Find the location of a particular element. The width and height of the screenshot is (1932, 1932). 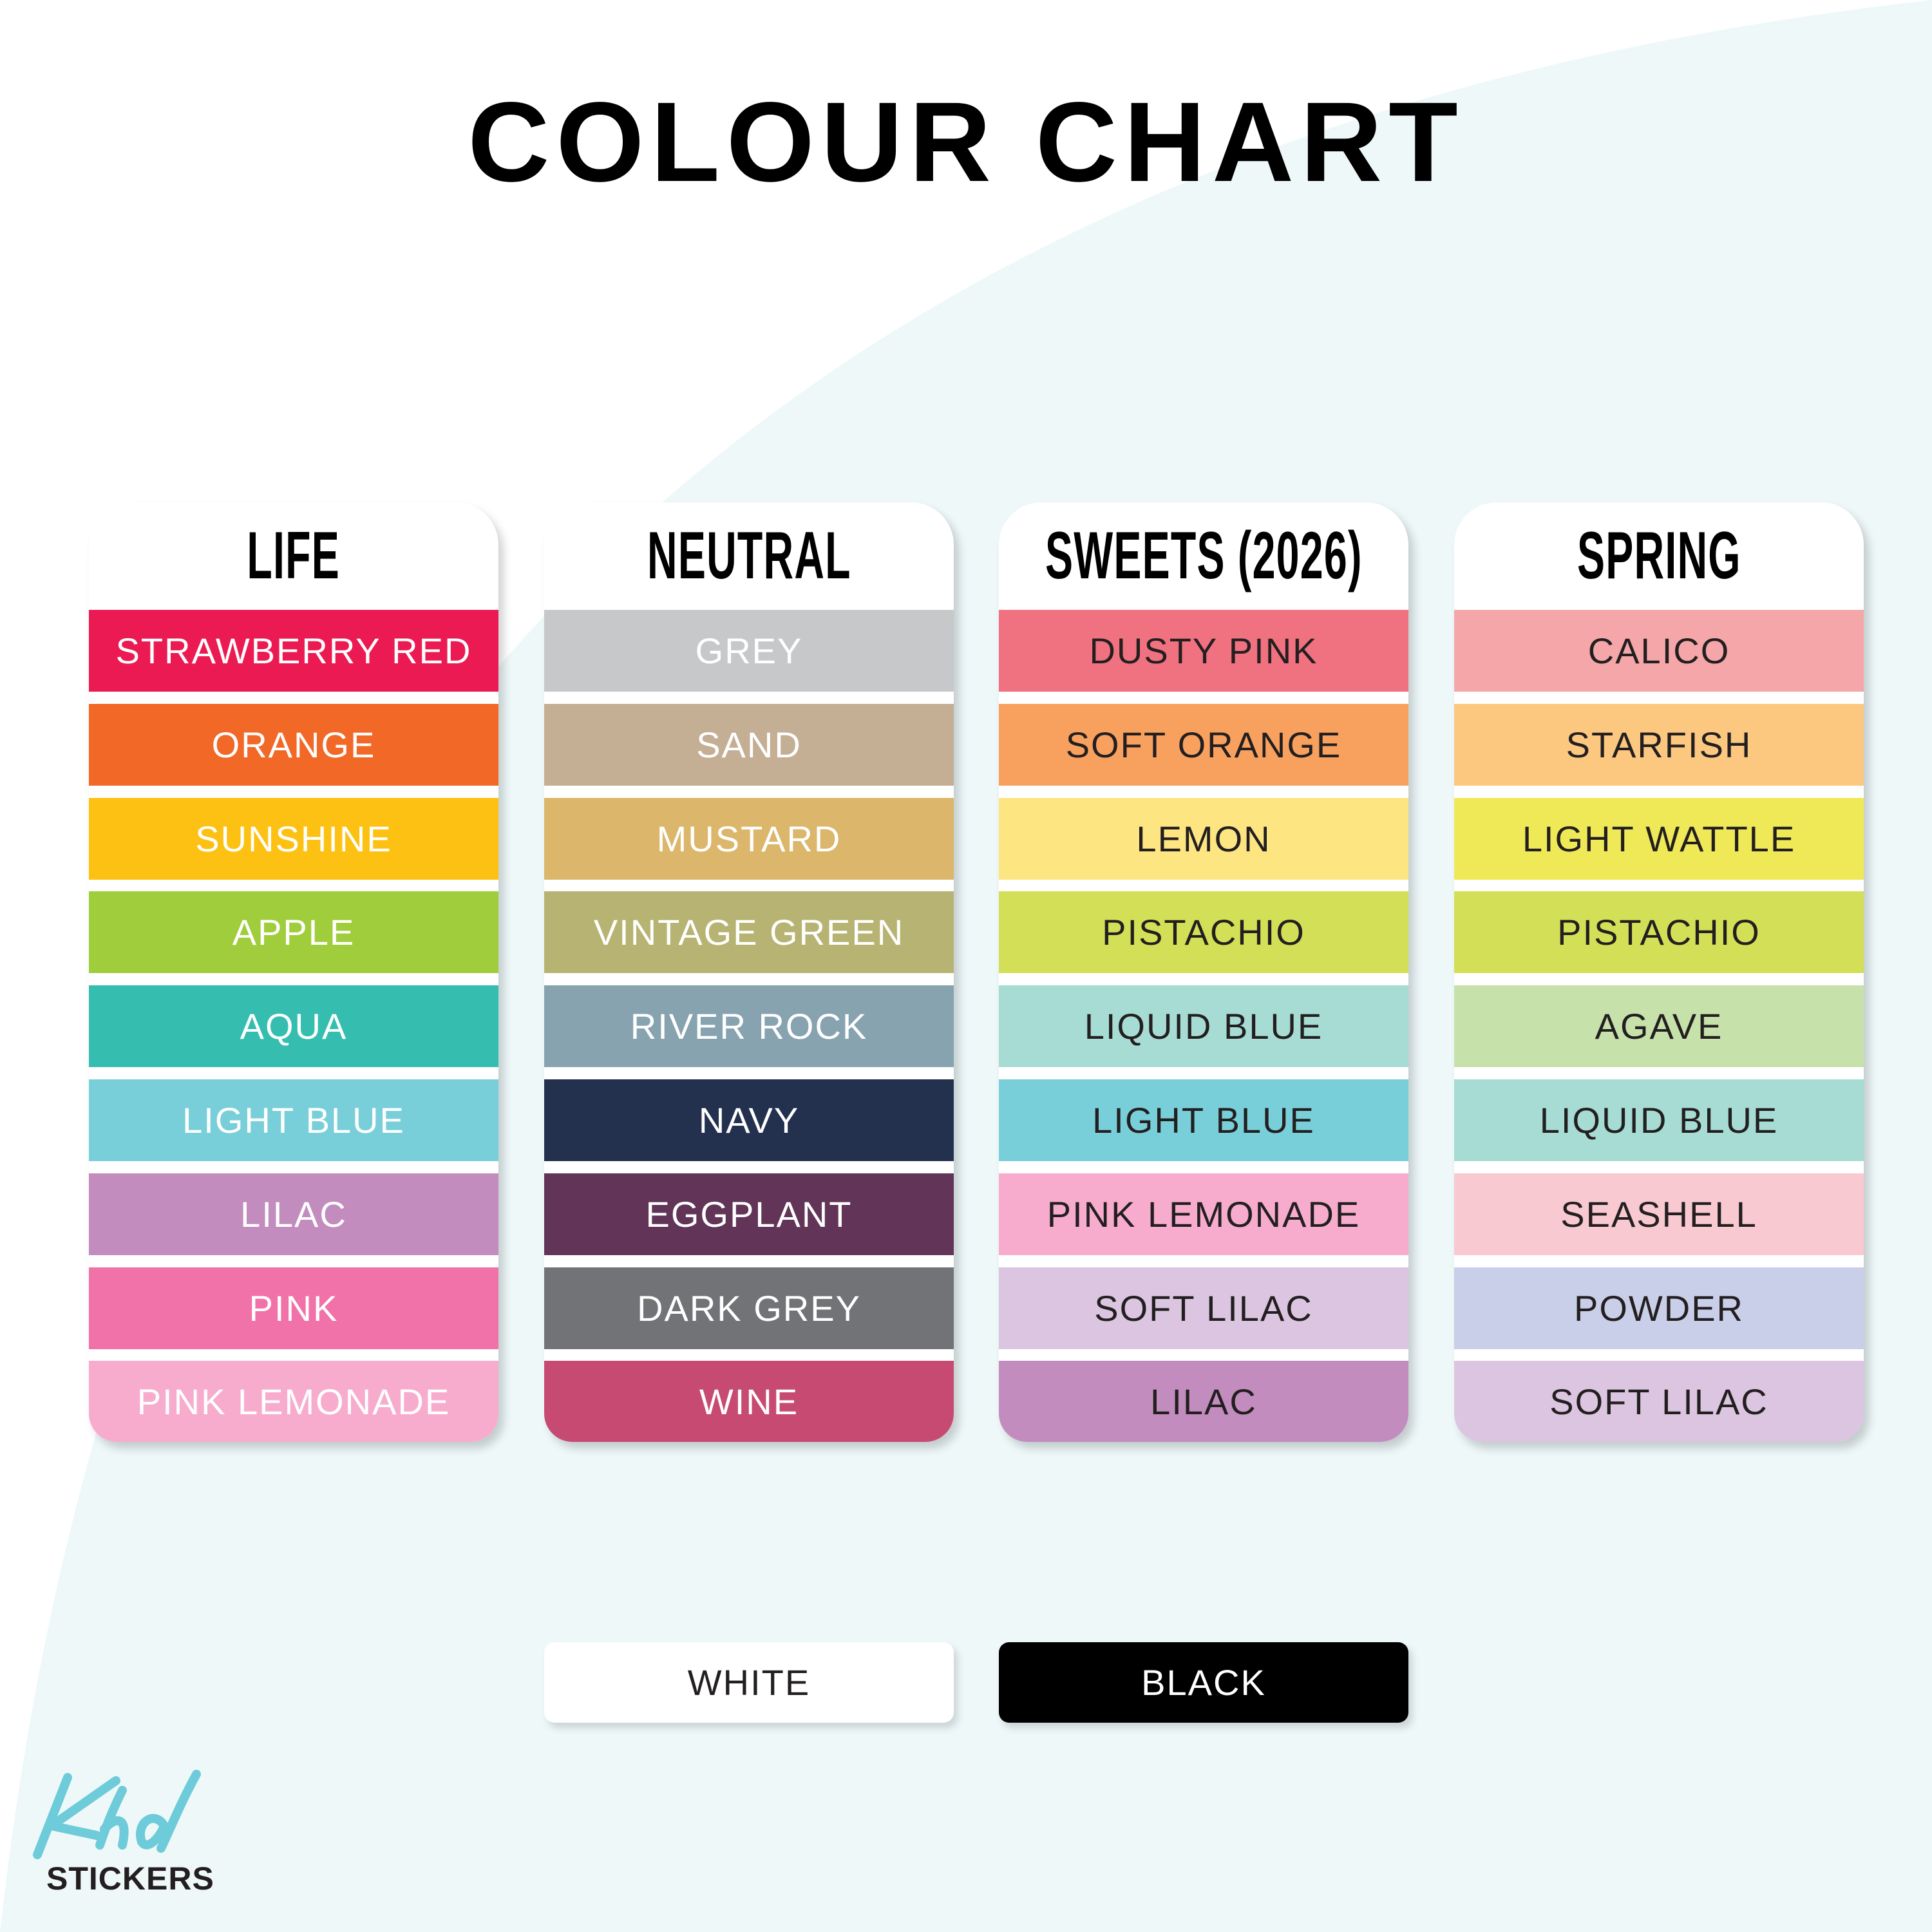

card-heading-text: NEUTRAL is located at coordinates (749, 555).